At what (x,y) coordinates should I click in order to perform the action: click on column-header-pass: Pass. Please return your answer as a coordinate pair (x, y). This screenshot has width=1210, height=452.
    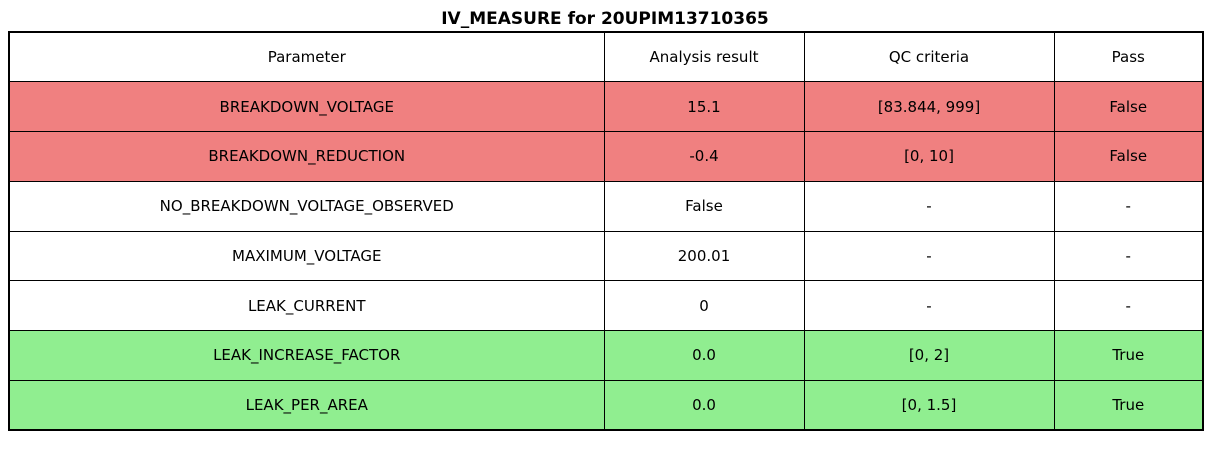
    Looking at the image, I should click on (1128, 57).